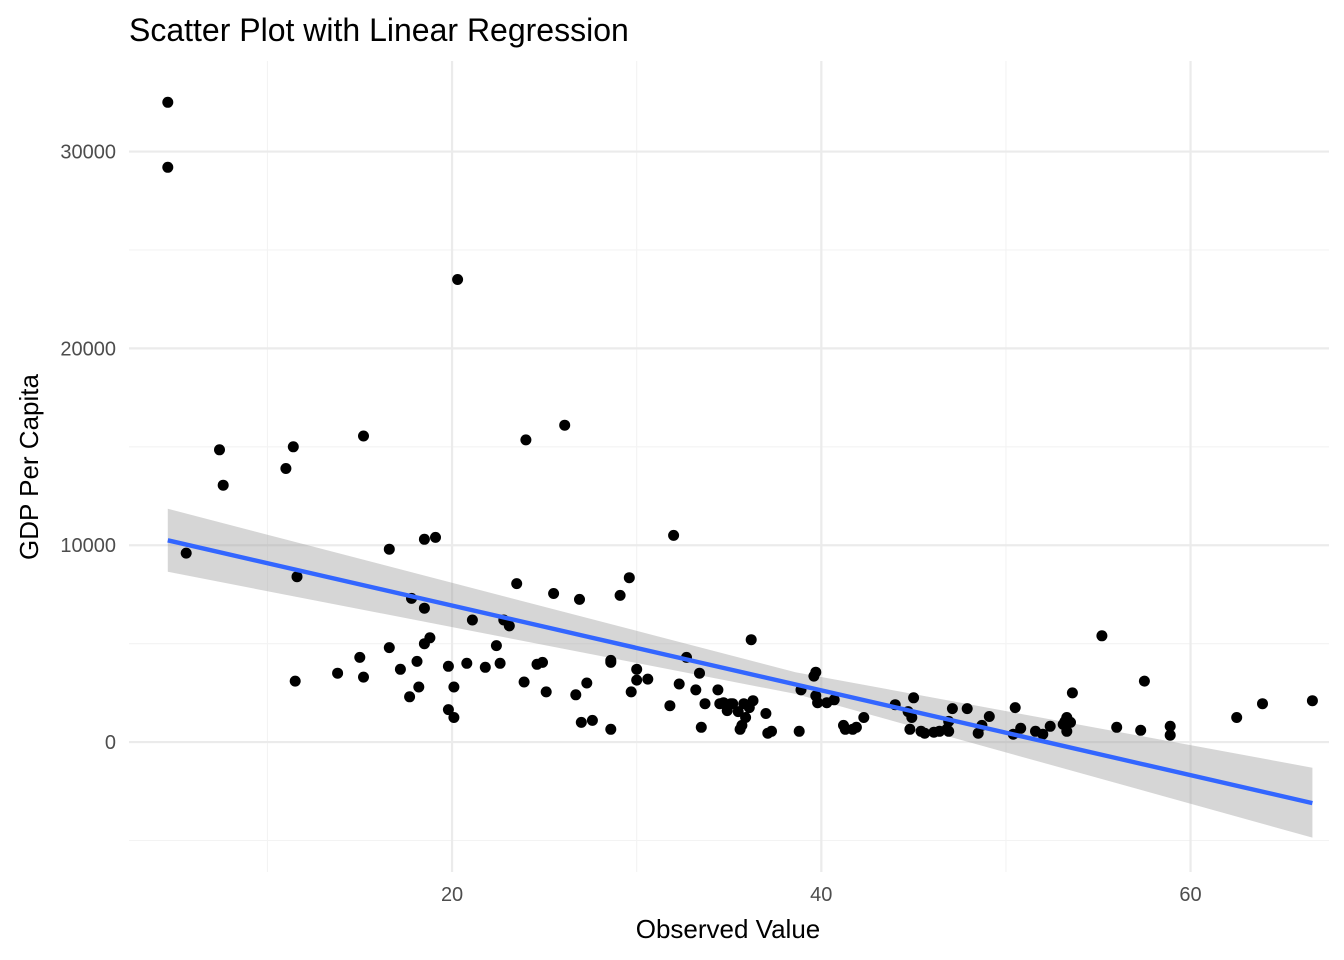  What do you see at coordinates (728, 929) in the screenshot?
I see `x-axis-title: Observed Value` at bounding box center [728, 929].